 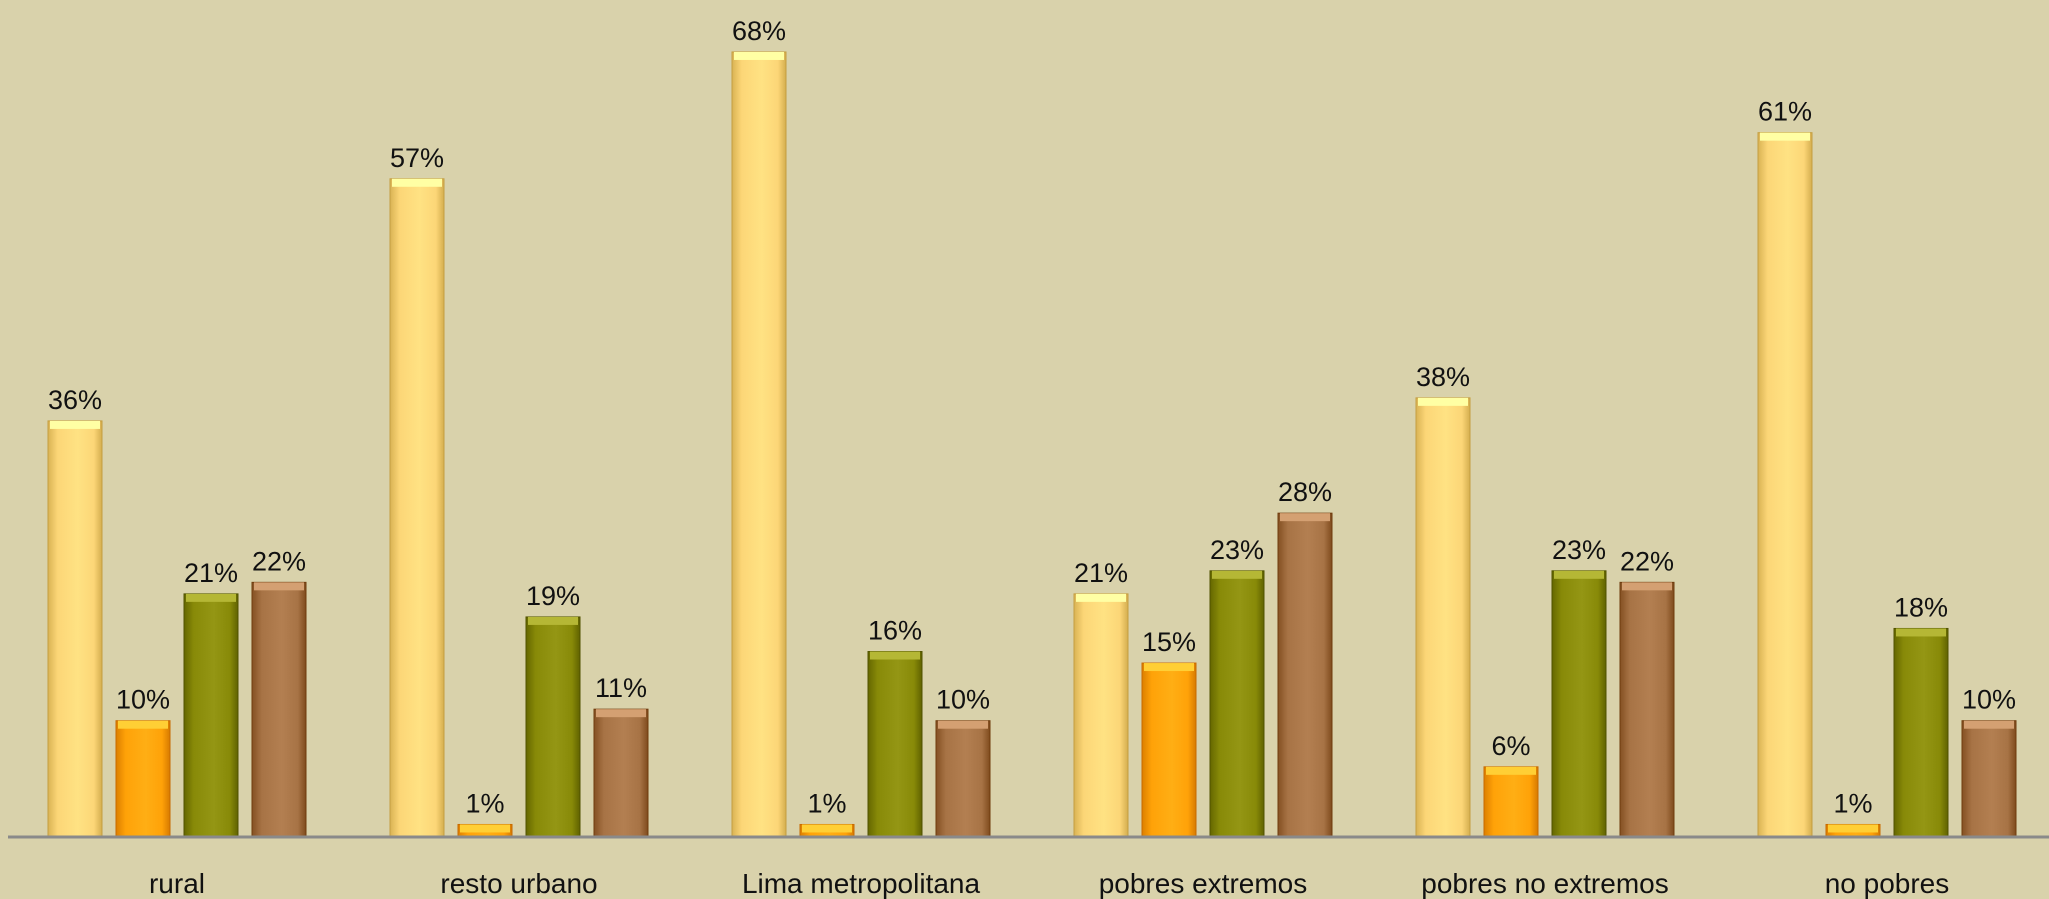 What do you see at coordinates (1544, 883) in the screenshot?
I see `category-label: pobres no extremos` at bounding box center [1544, 883].